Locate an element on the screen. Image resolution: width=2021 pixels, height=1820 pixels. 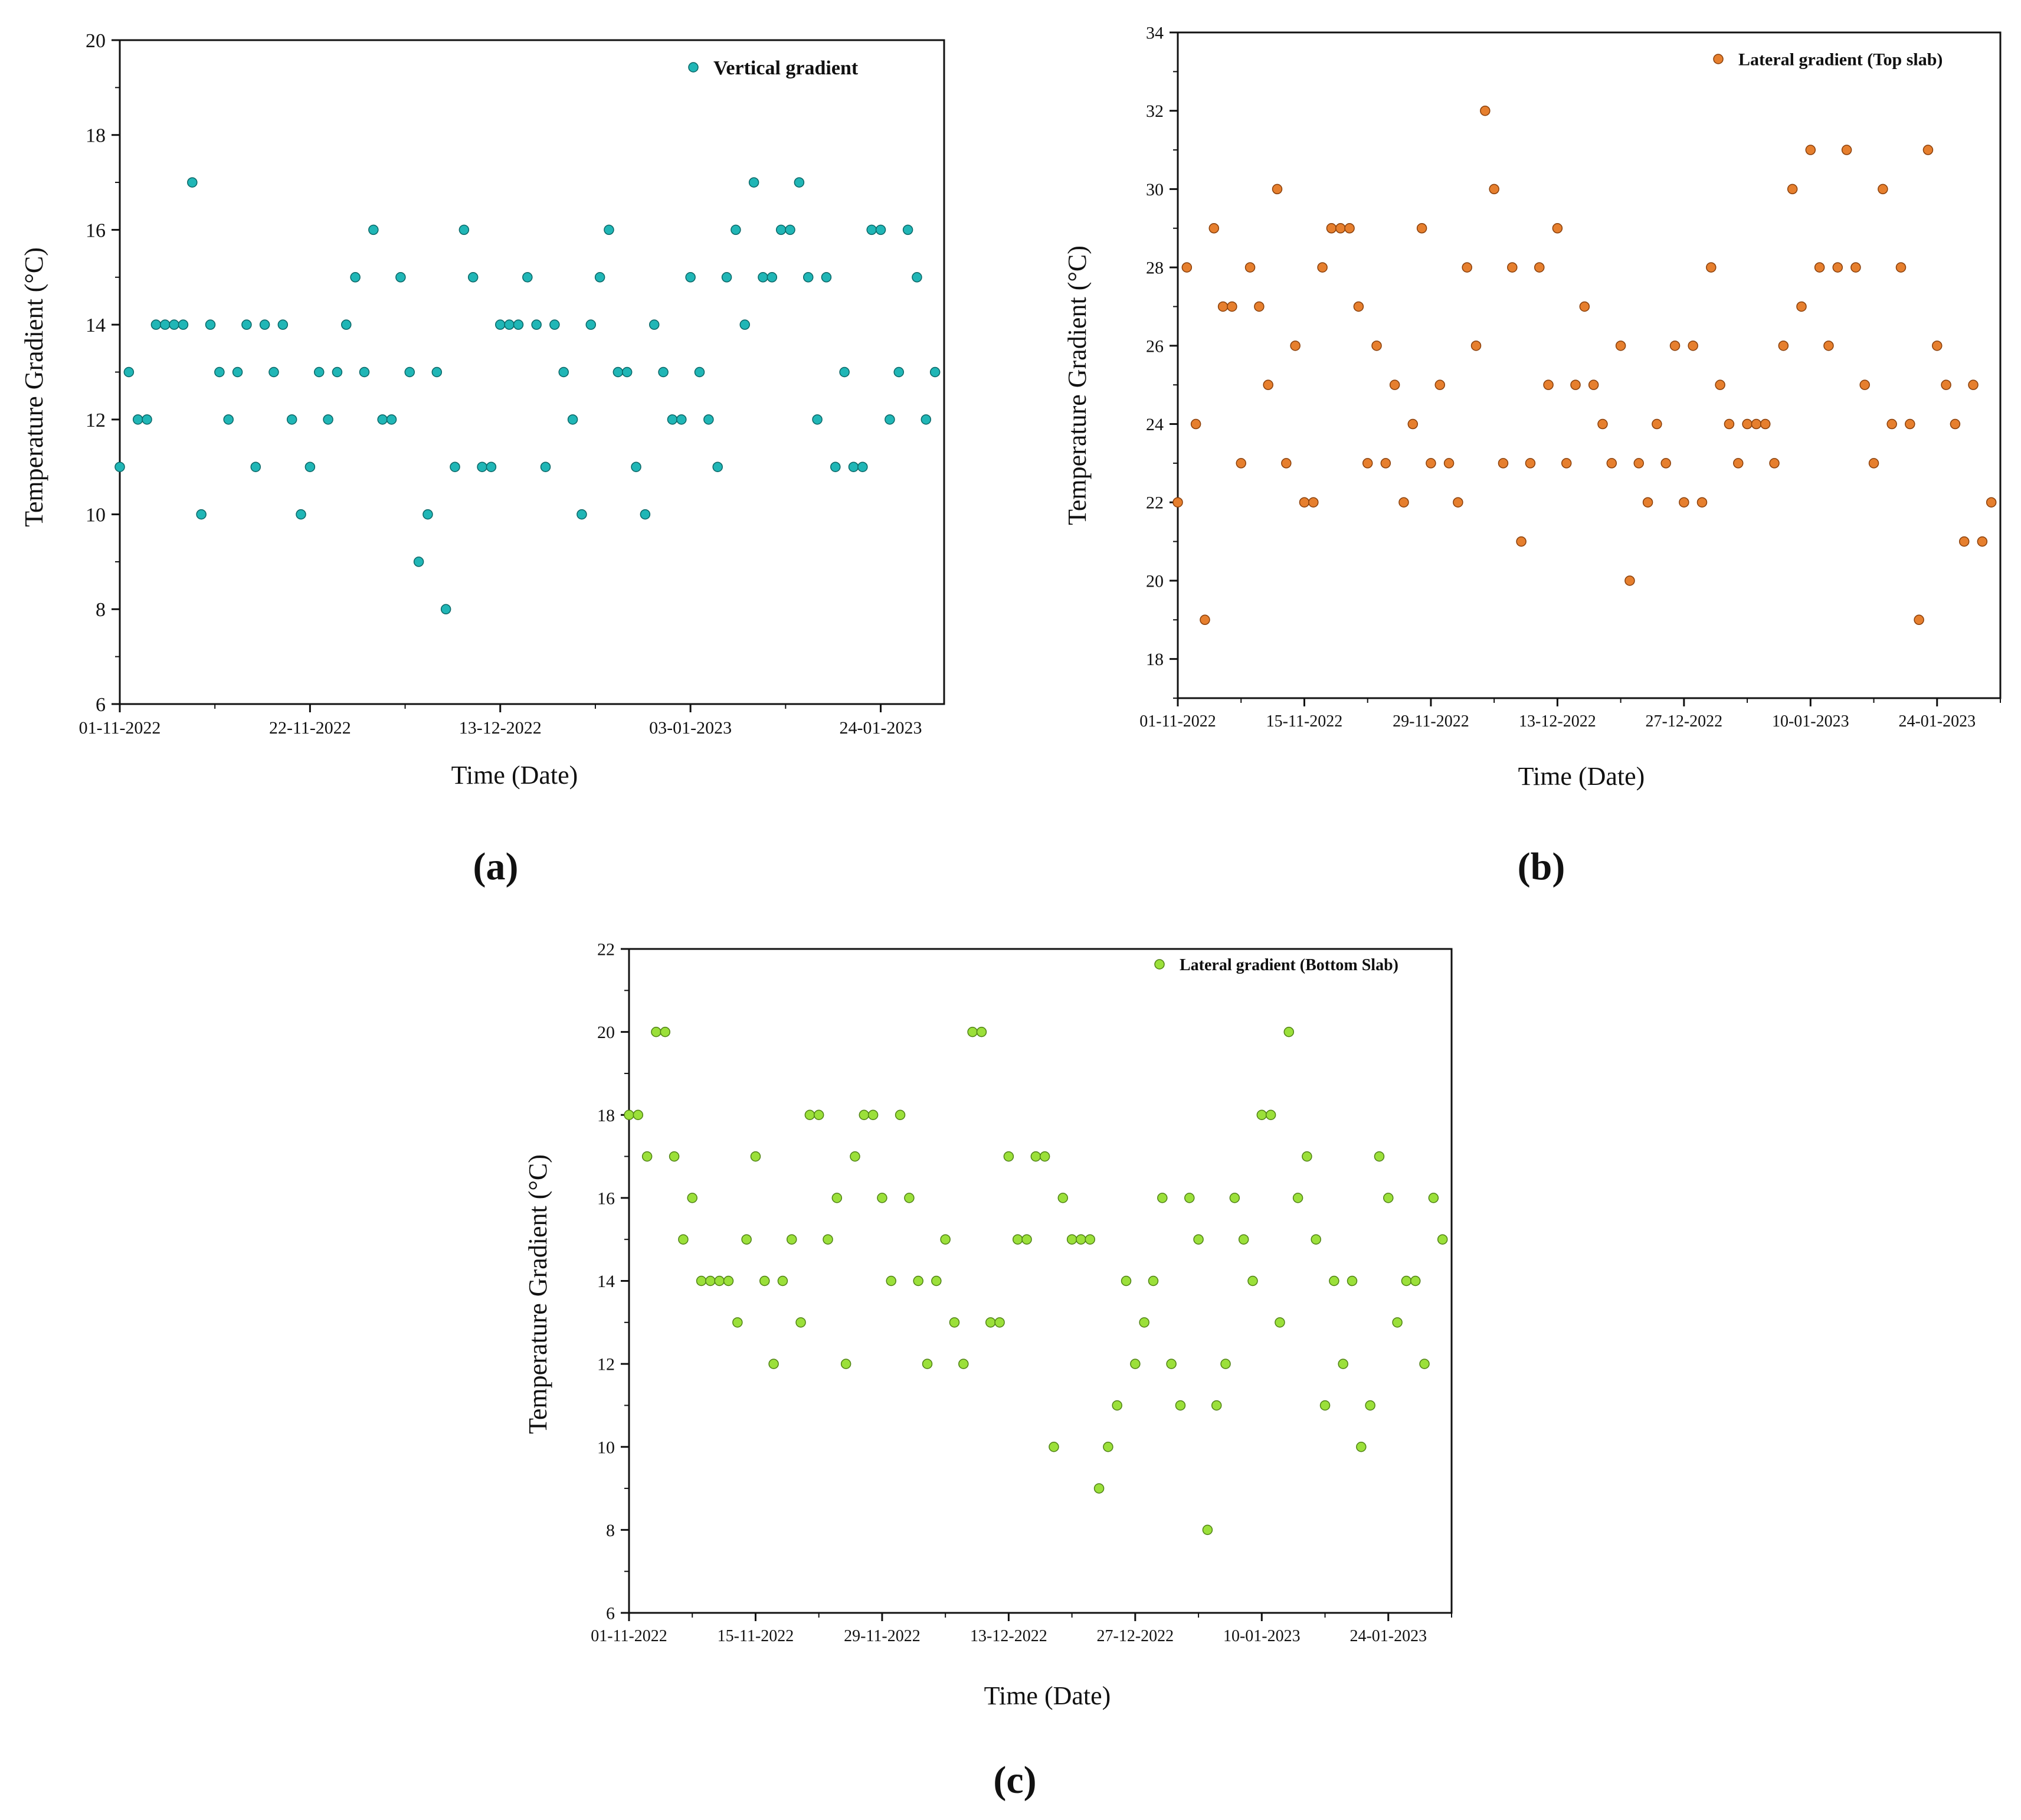
panel-a-y-tick-label: 18 is located at coordinates (96, 136).